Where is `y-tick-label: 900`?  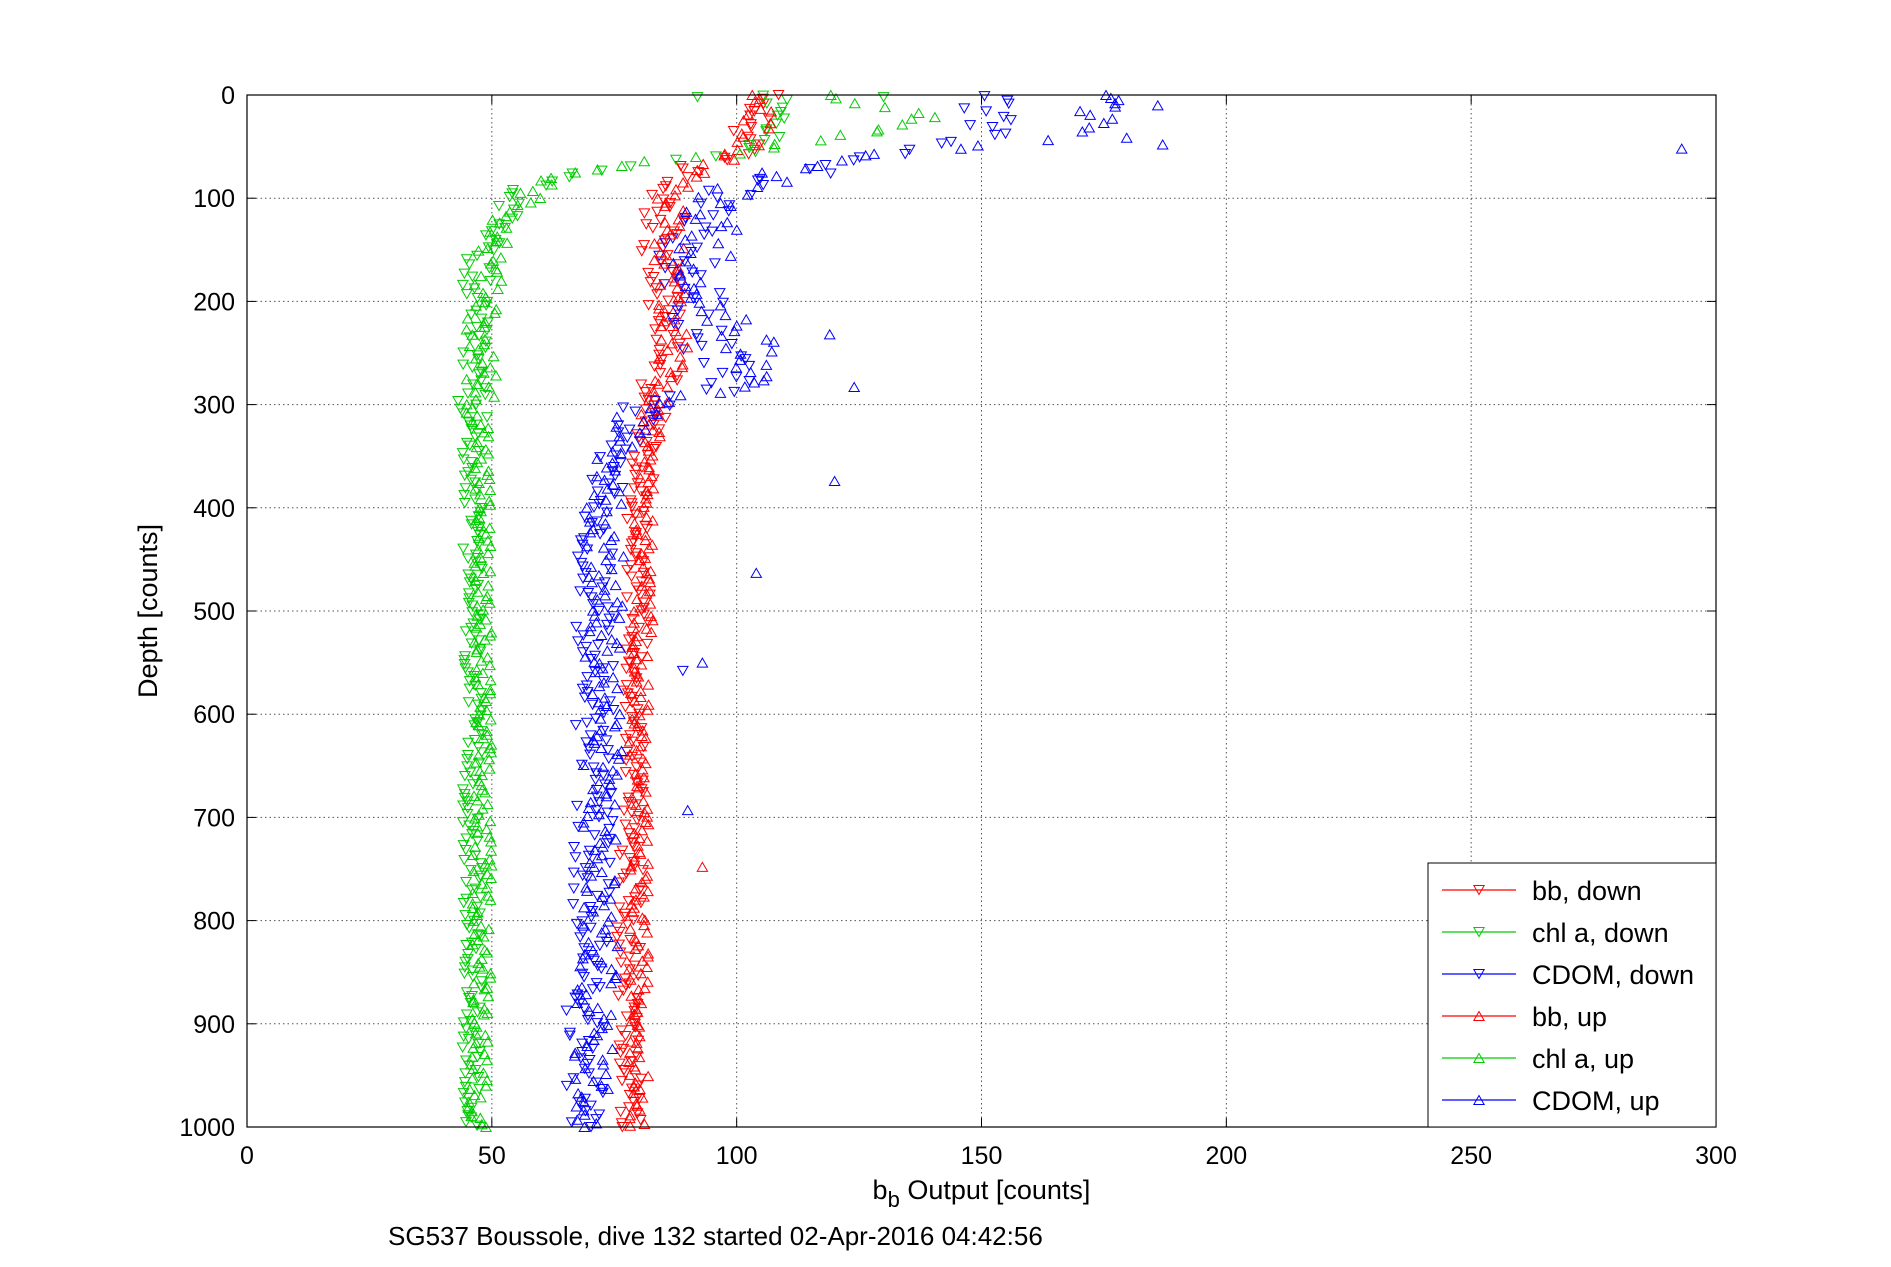 y-tick-label: 900 is located at coordinates (214, 1025).